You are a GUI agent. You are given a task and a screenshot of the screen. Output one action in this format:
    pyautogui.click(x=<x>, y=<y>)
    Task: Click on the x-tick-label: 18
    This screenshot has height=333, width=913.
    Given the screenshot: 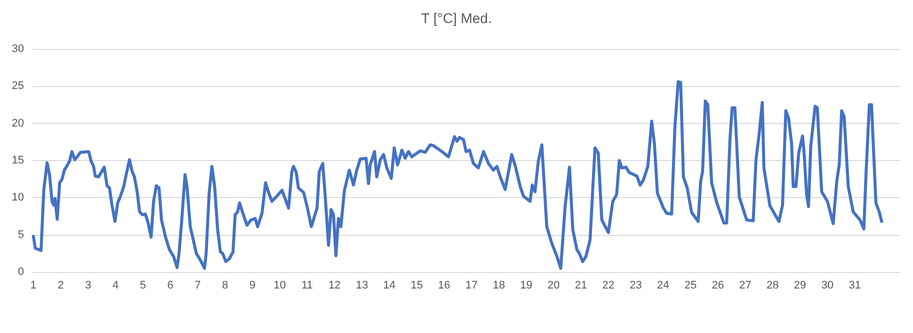 What is the action you would take?
    pyautogui.click(x=498, y=286)
    